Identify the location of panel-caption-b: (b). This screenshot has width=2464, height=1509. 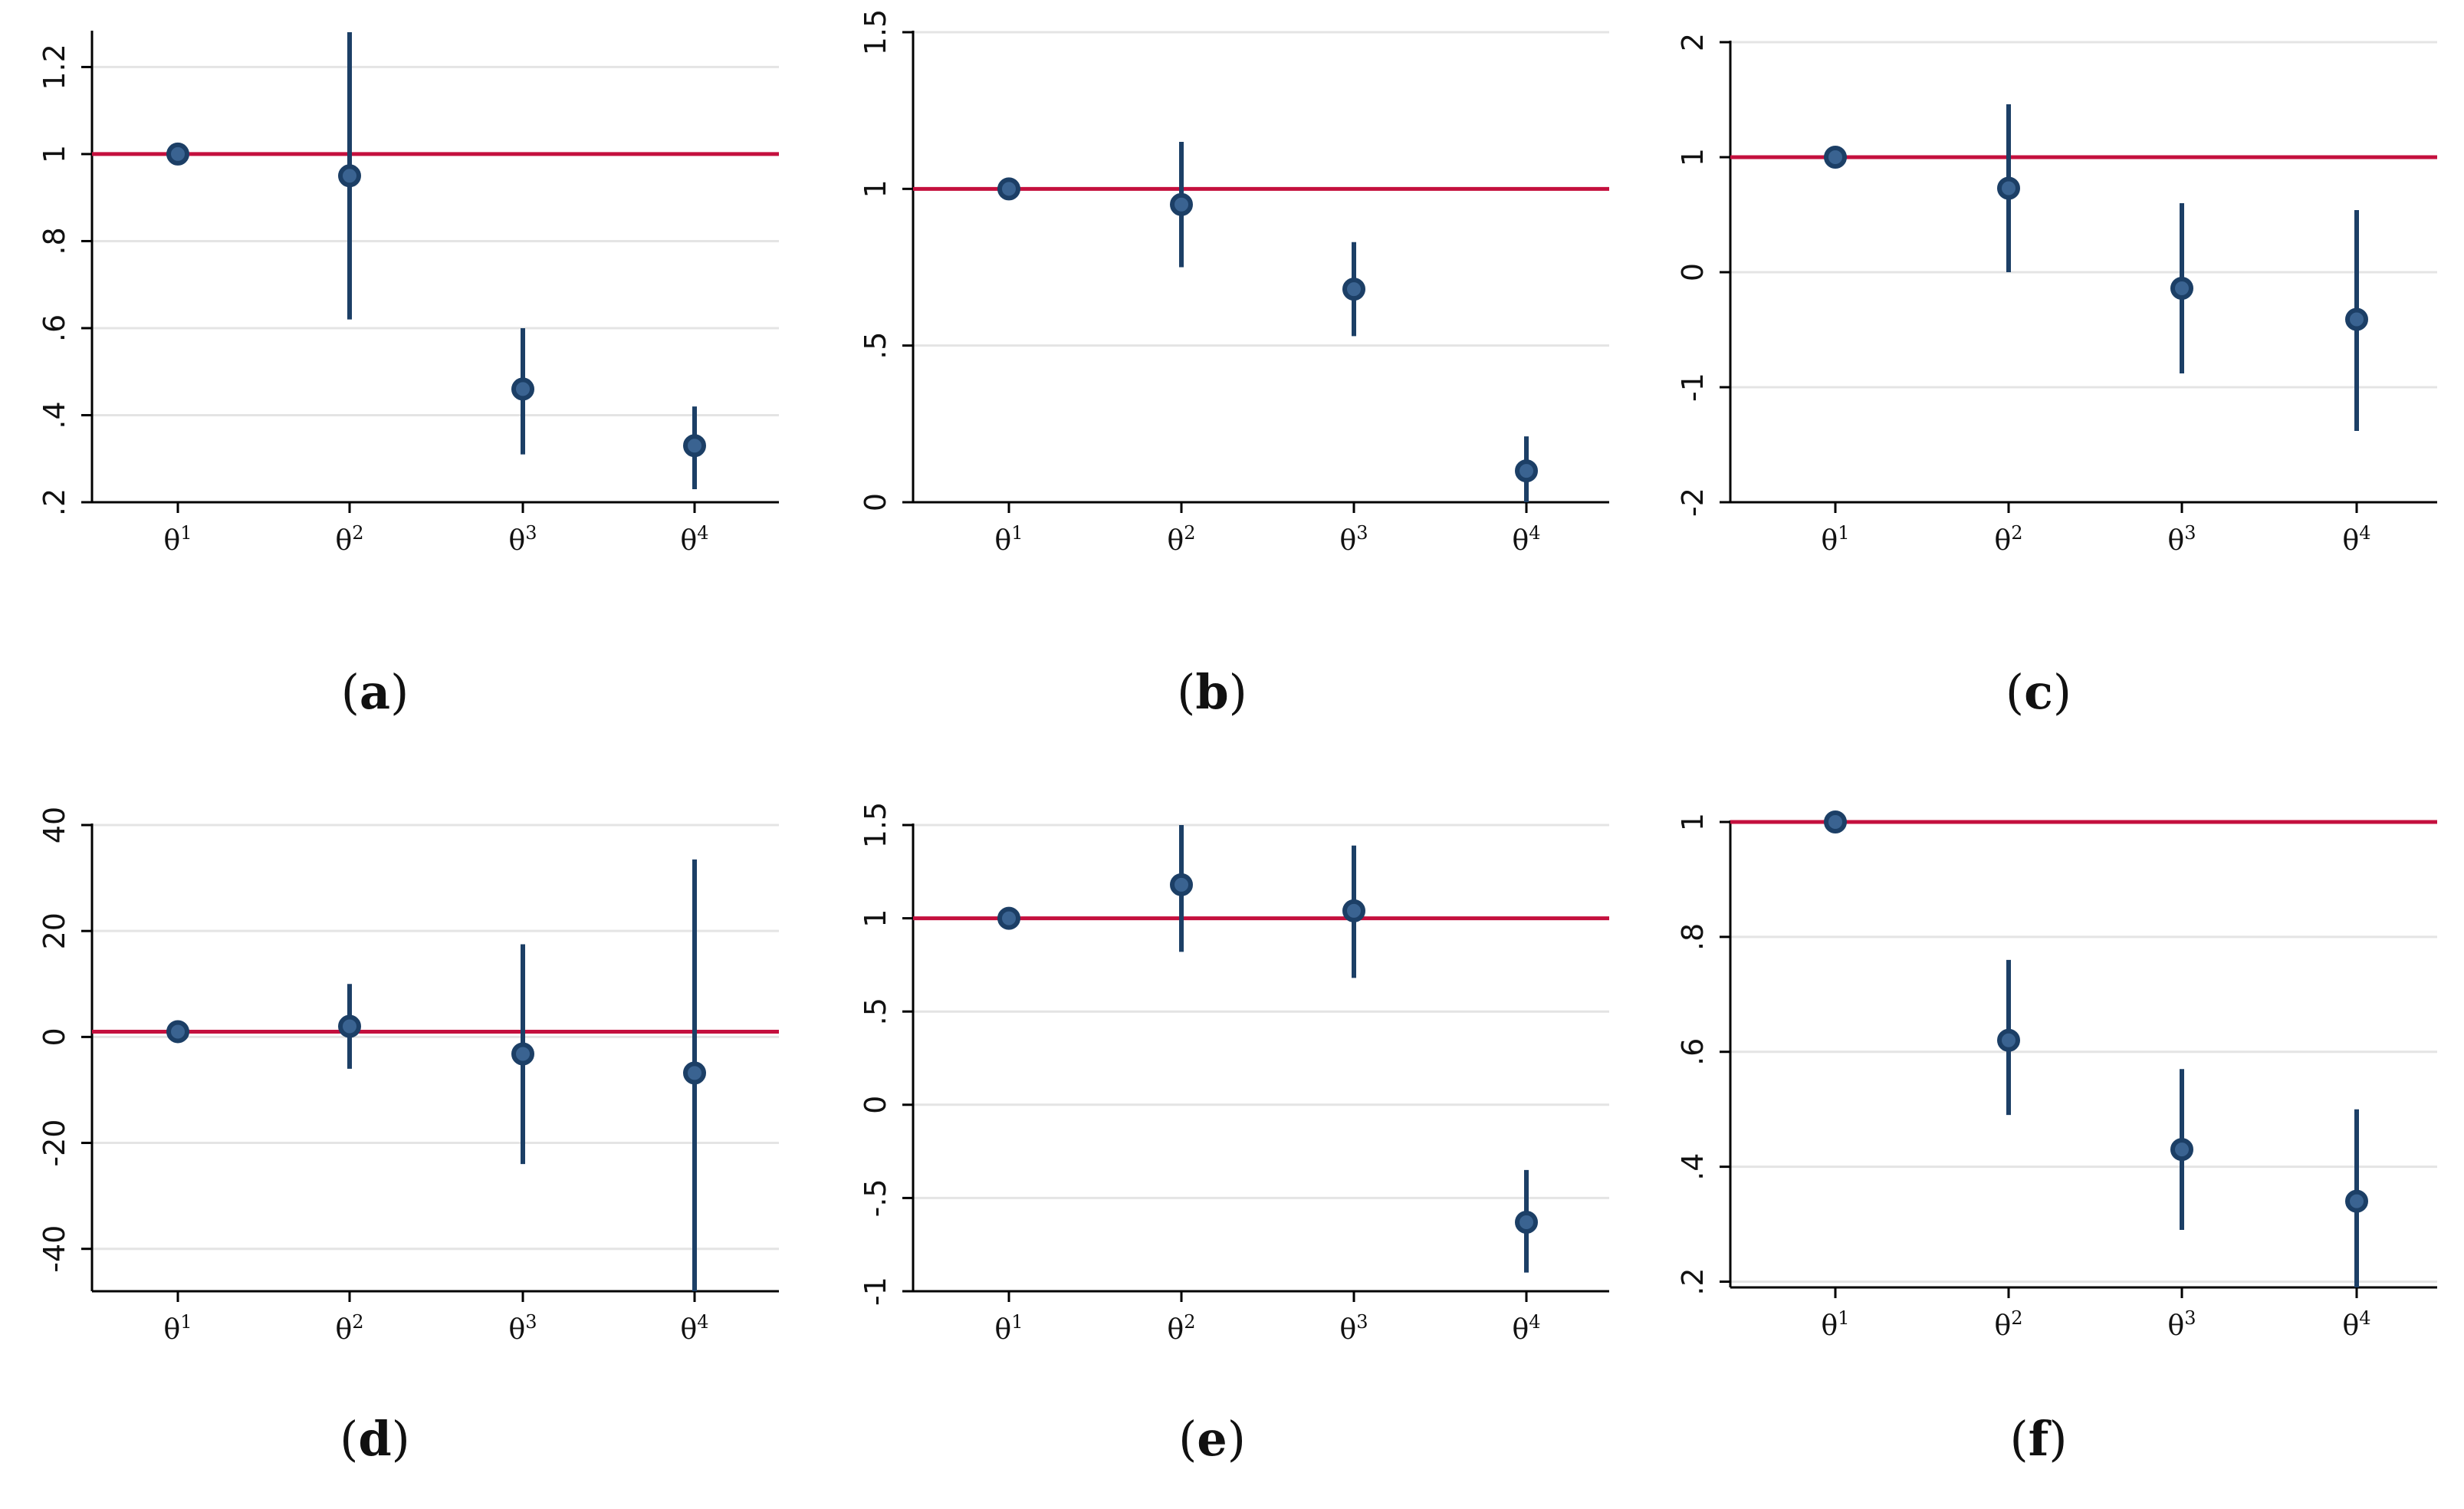
(1212, 692).